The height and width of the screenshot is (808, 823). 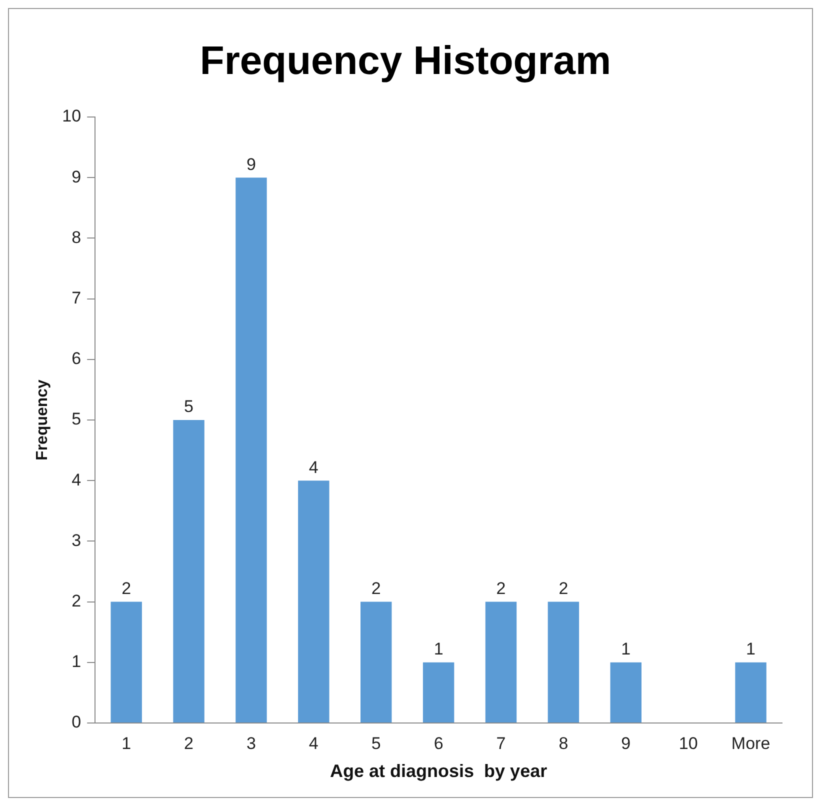 What do you see at coordinates (313, 467) in the screenshot?
I see `data-label: 4` at bounding box center [313, 467].